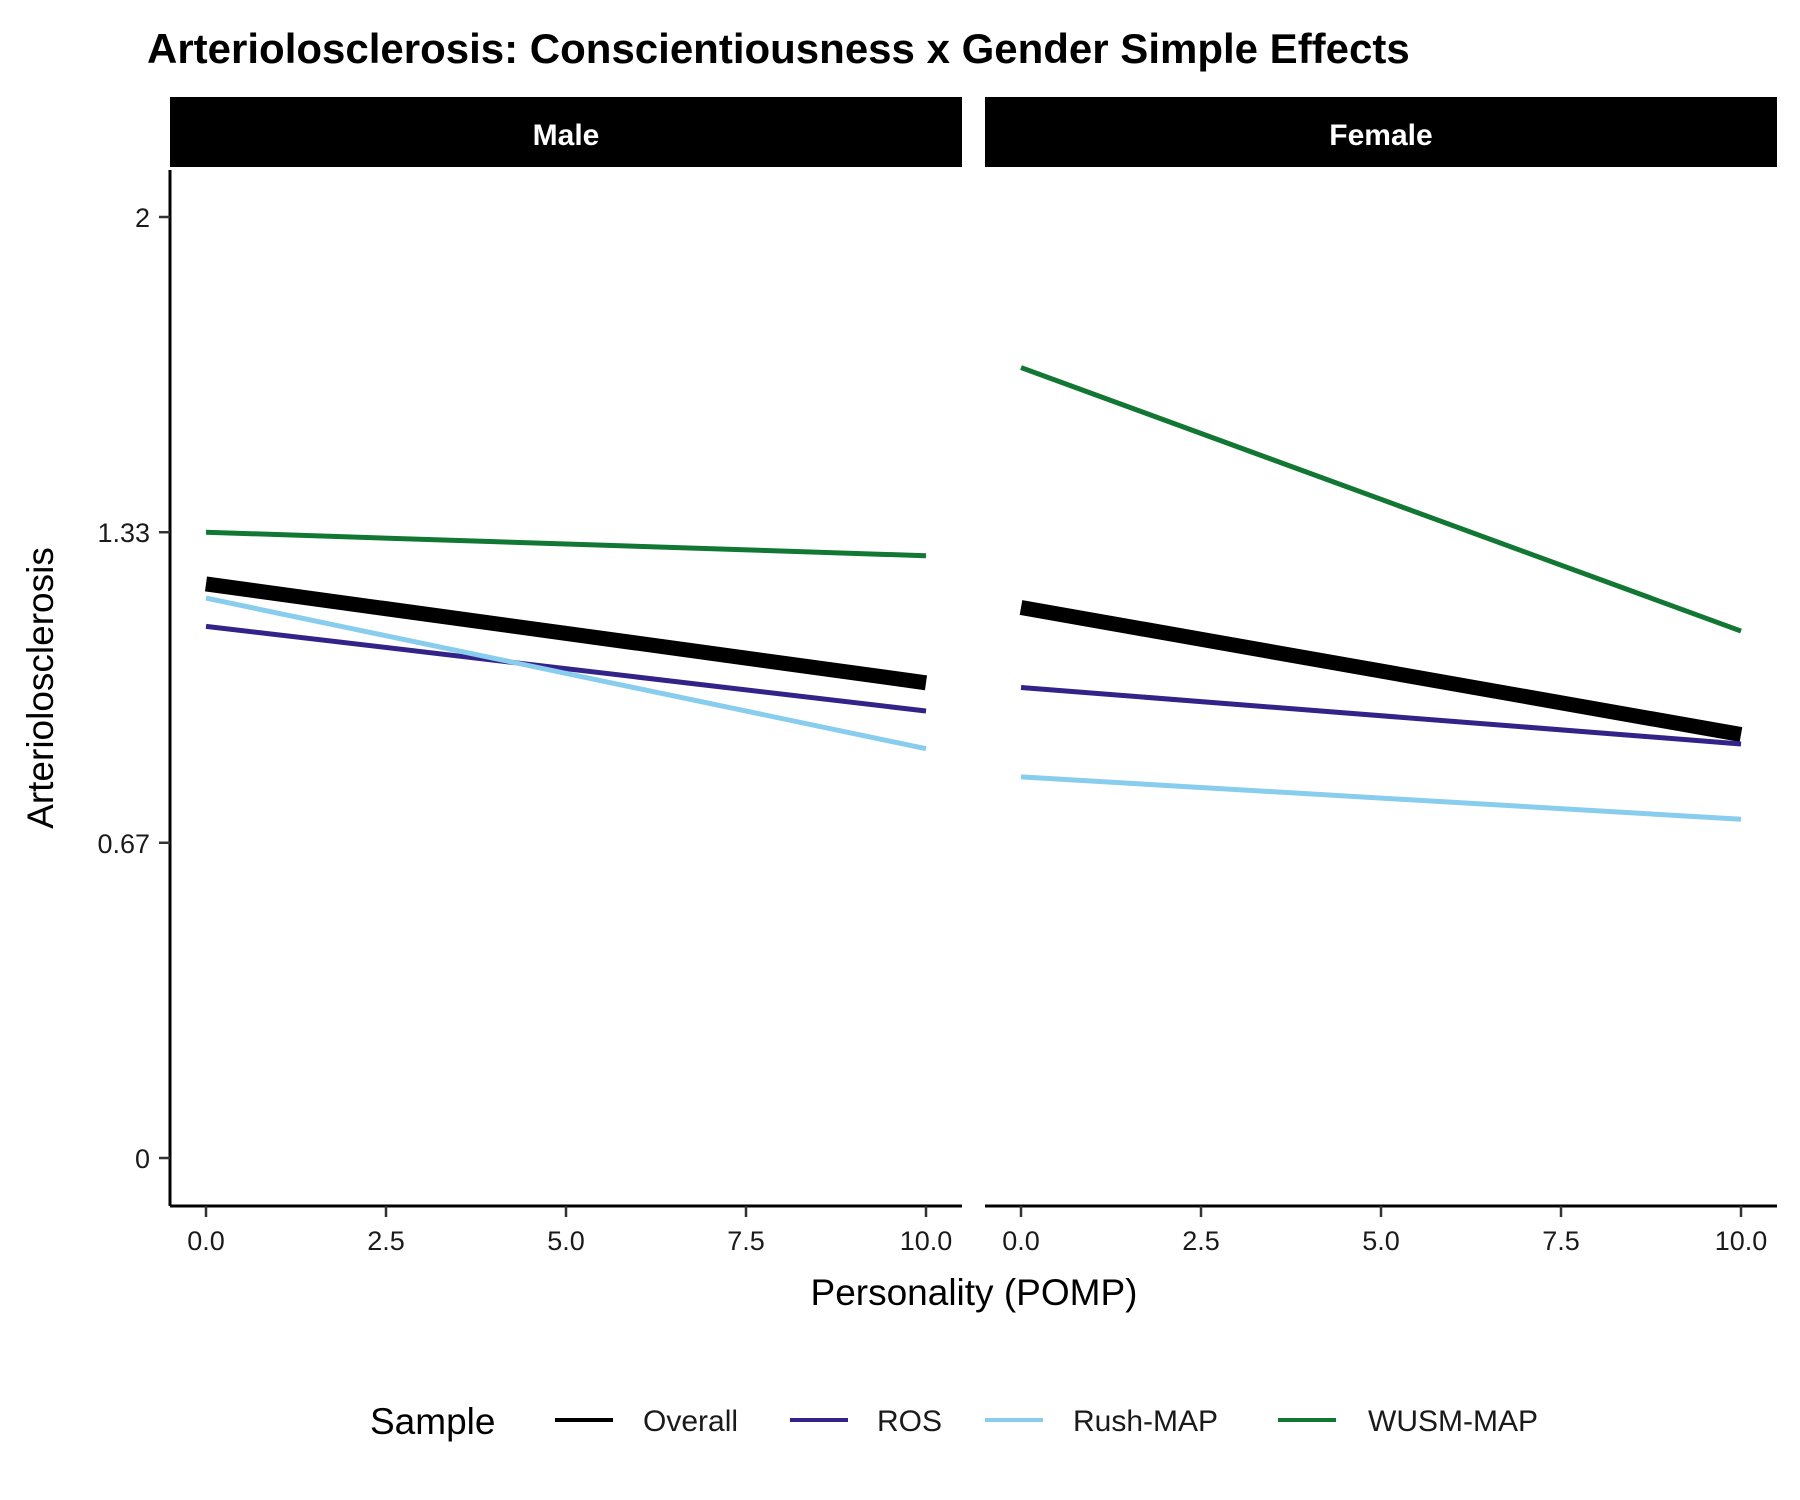 The image size is (1800, 1500). What do you see at coordinates (1021, 1241) in the screenshot?
I see `x-tick-label-female: 0.0` at bounding box center [1021, 1241].